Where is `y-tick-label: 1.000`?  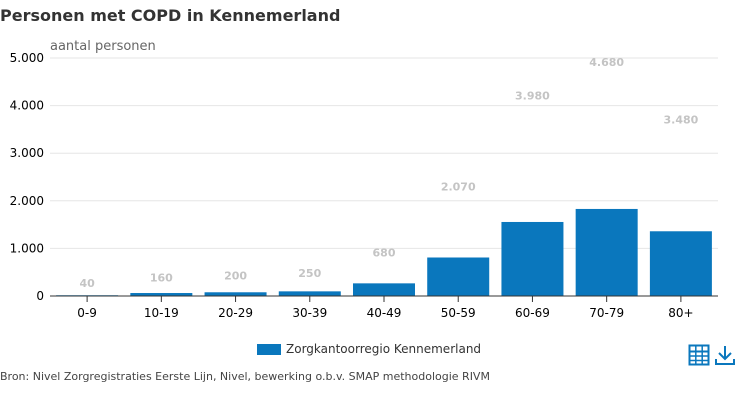 y-tick-label: 1.000 is located at coordinates (27, 248).